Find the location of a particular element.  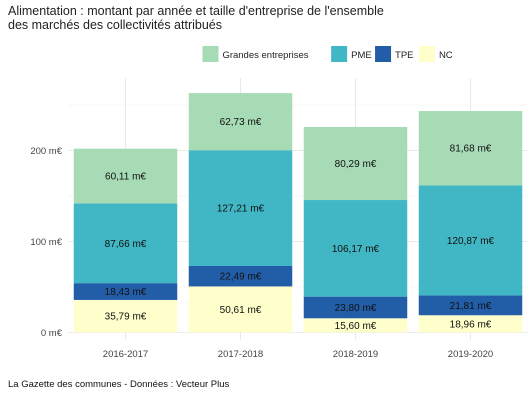

bar-value-label: 23,80 m€ is located at coordinates (356, 308).